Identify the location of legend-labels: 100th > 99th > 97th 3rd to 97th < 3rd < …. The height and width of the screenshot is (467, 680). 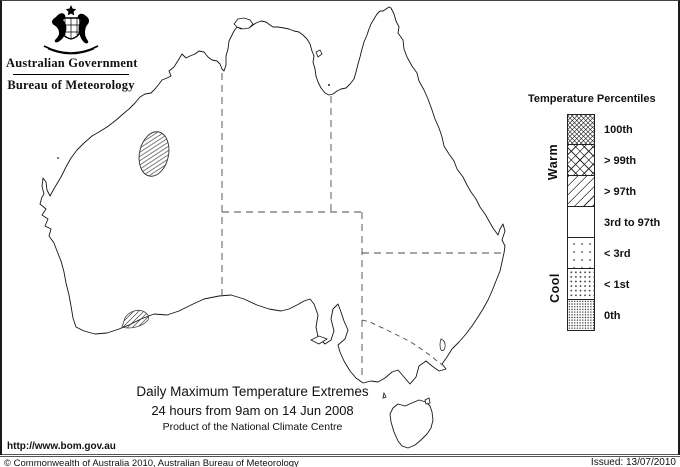
(632, 222).